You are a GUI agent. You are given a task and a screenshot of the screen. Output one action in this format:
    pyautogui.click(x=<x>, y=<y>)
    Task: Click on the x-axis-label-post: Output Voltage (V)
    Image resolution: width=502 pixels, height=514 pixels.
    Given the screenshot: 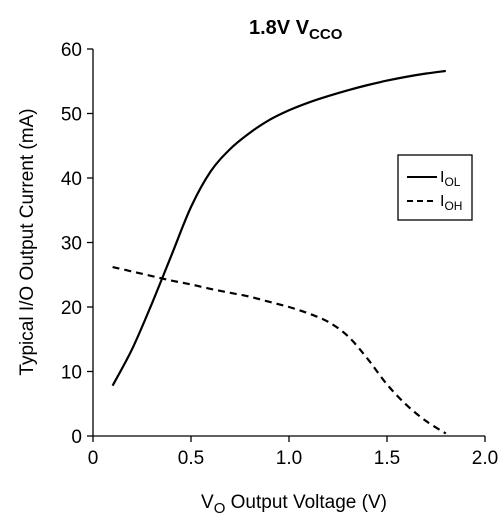 What is the action you would take?
    pyautogui.click(x=306, y=502)
    